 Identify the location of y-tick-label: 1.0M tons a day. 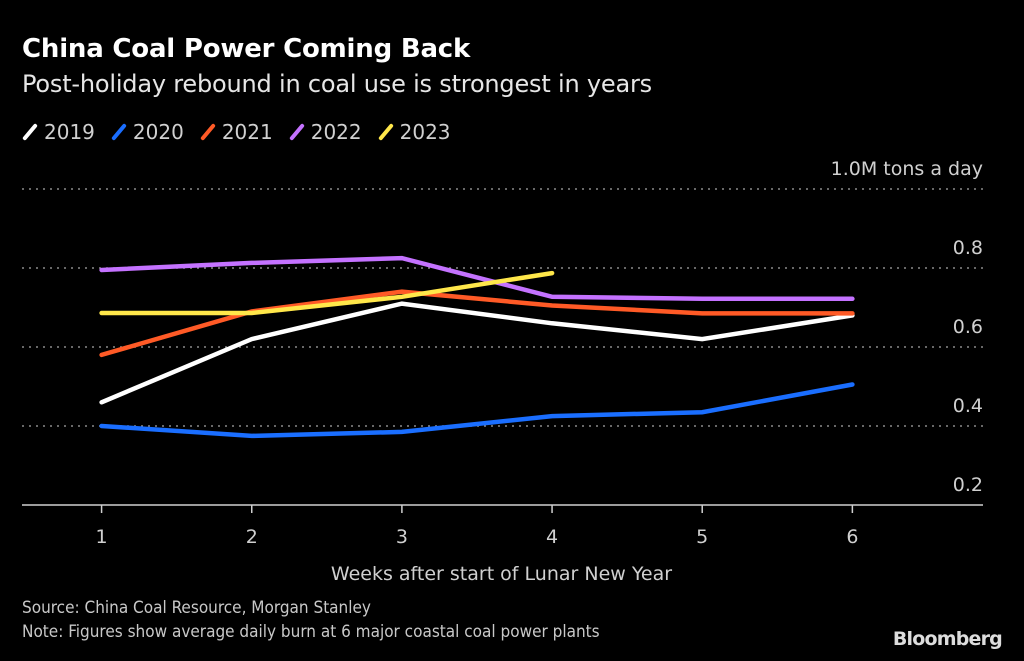
(907, 169).